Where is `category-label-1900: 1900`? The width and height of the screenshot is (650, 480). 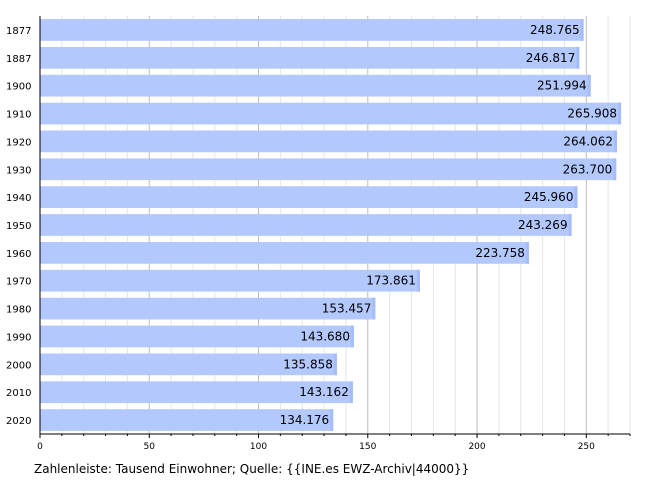 category-label-1900: 1900 is located at coordinates (18, 87).